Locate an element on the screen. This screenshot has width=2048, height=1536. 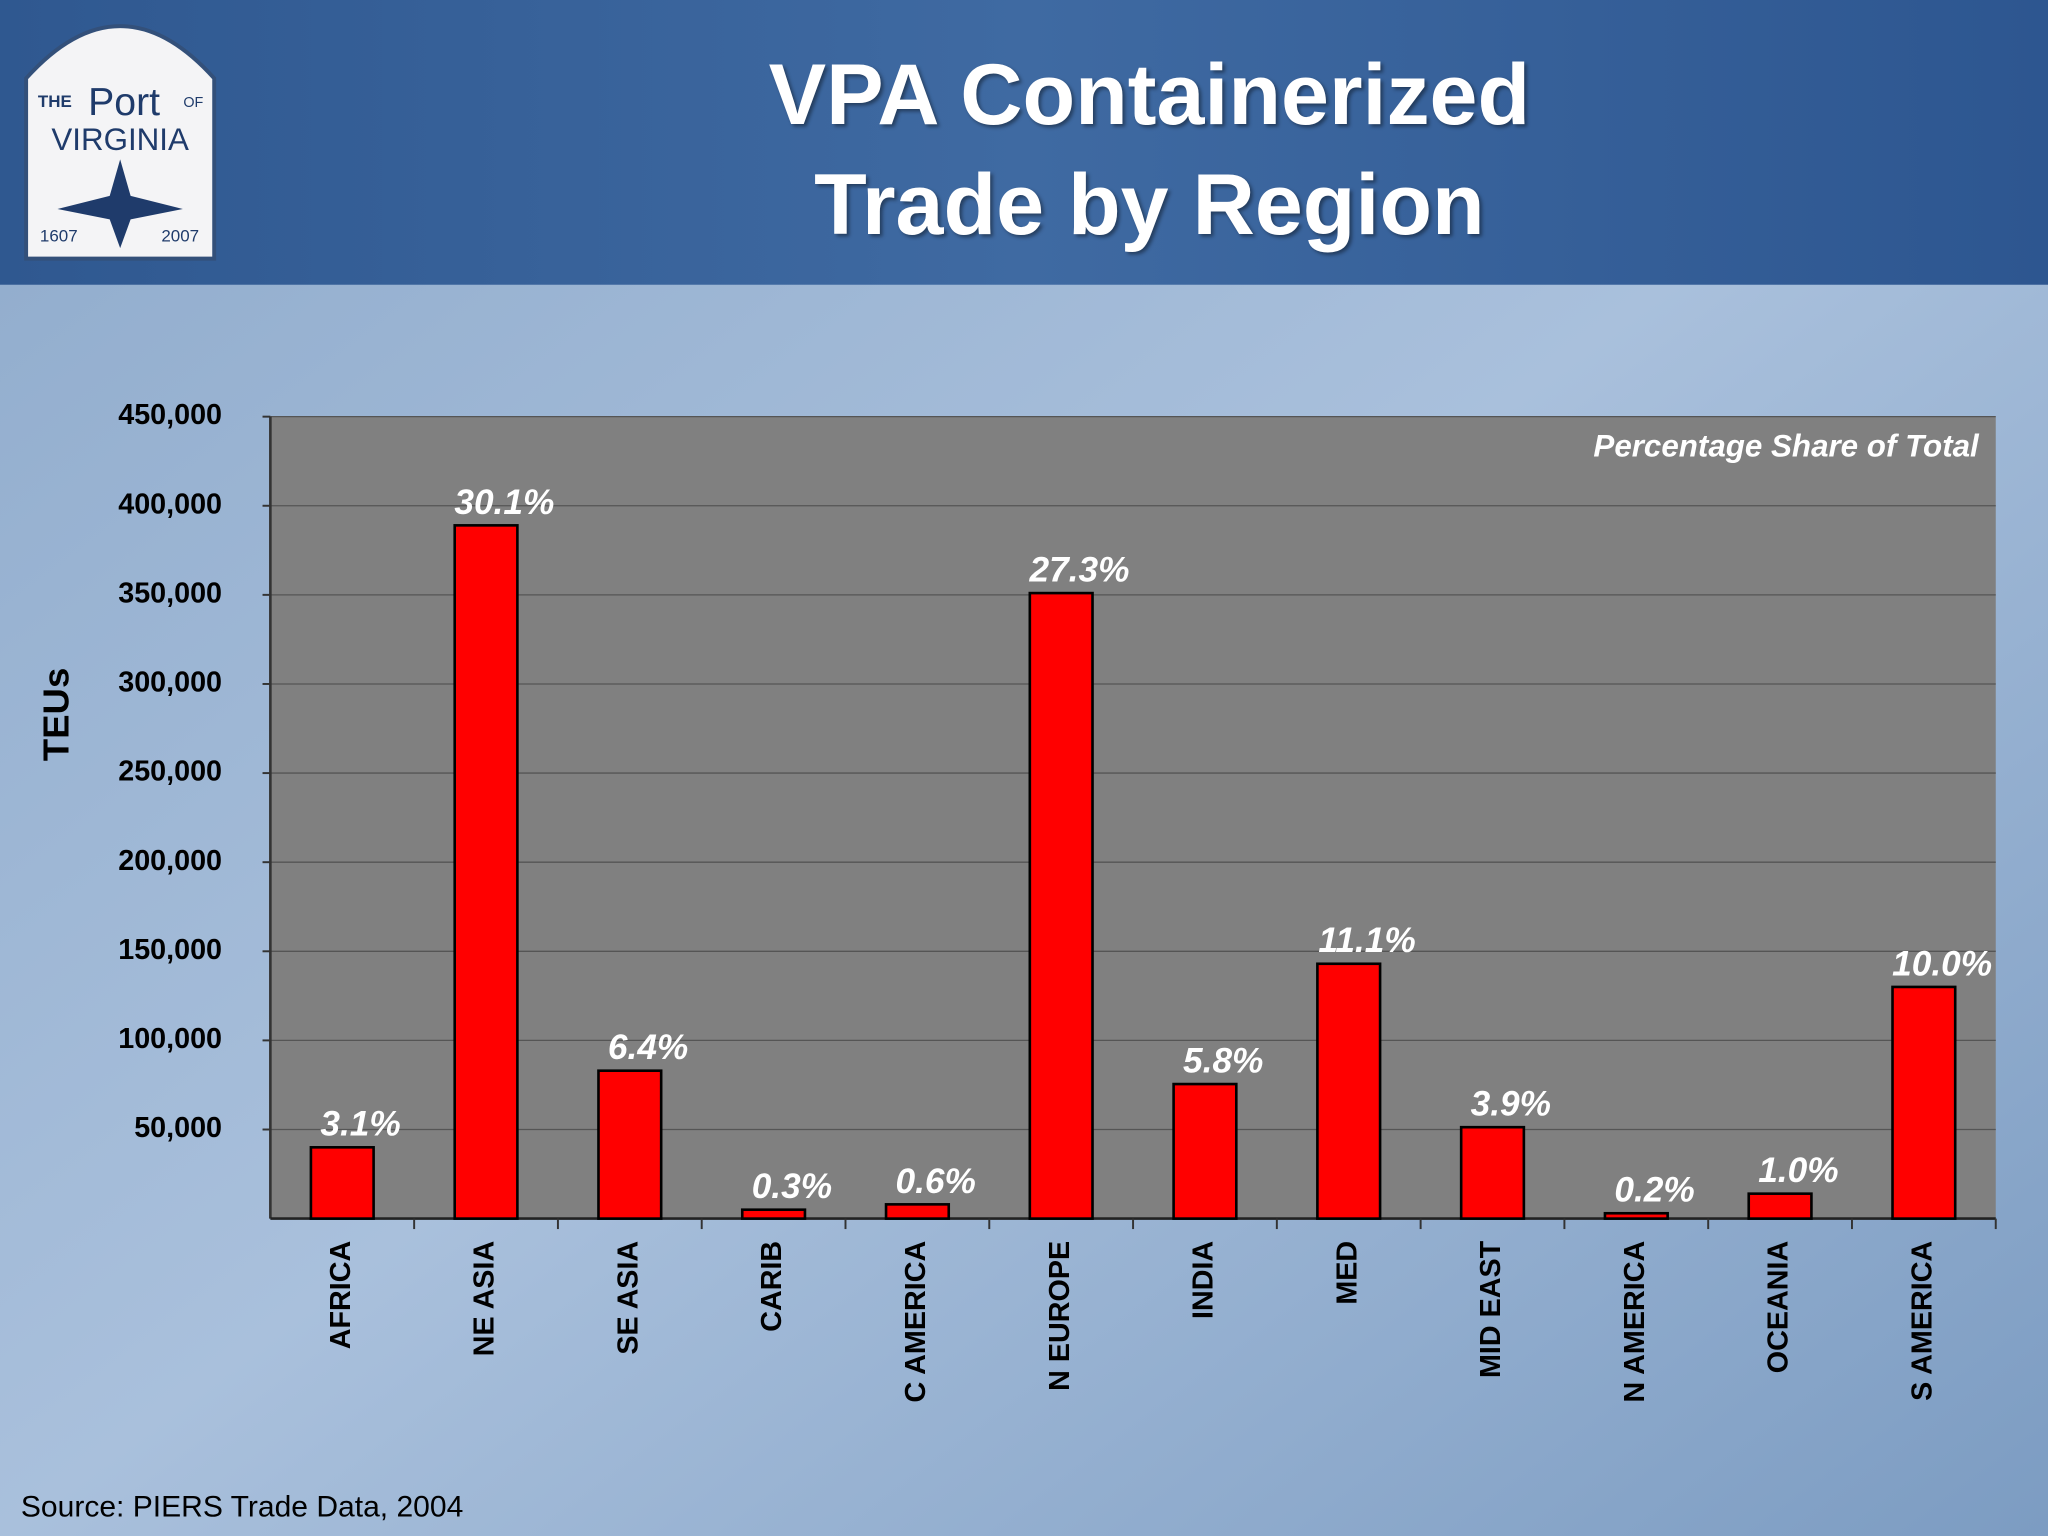
data-label: 3.1% is located at coordinates (360, 1124).